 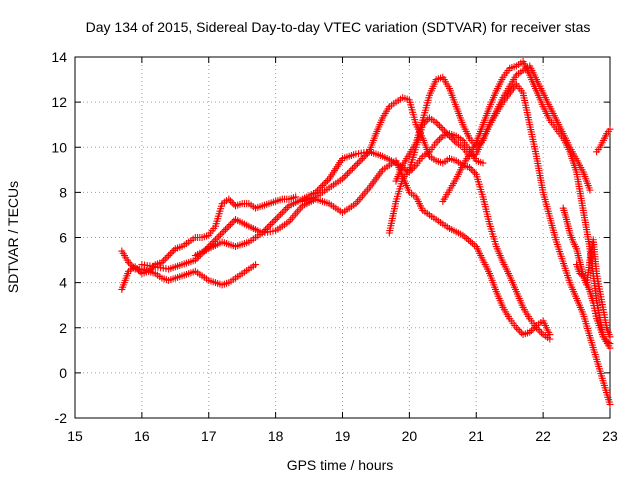 I want to click on x-tick-label: 17, so click(x=209, y=436).